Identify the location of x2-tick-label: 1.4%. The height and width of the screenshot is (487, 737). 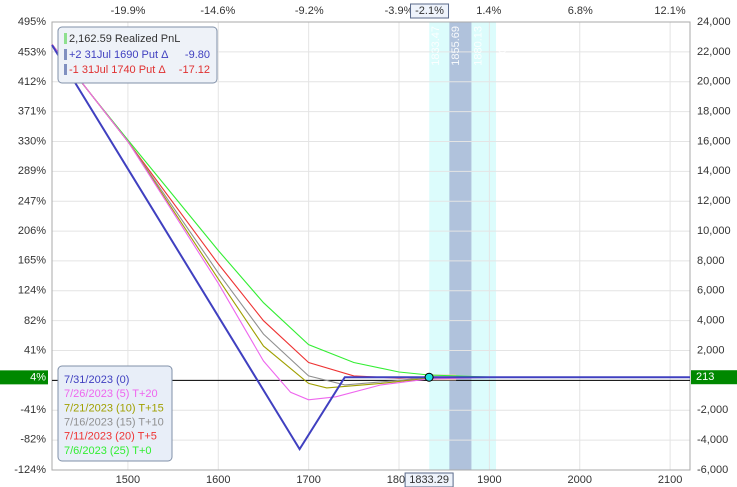
(488, 11).